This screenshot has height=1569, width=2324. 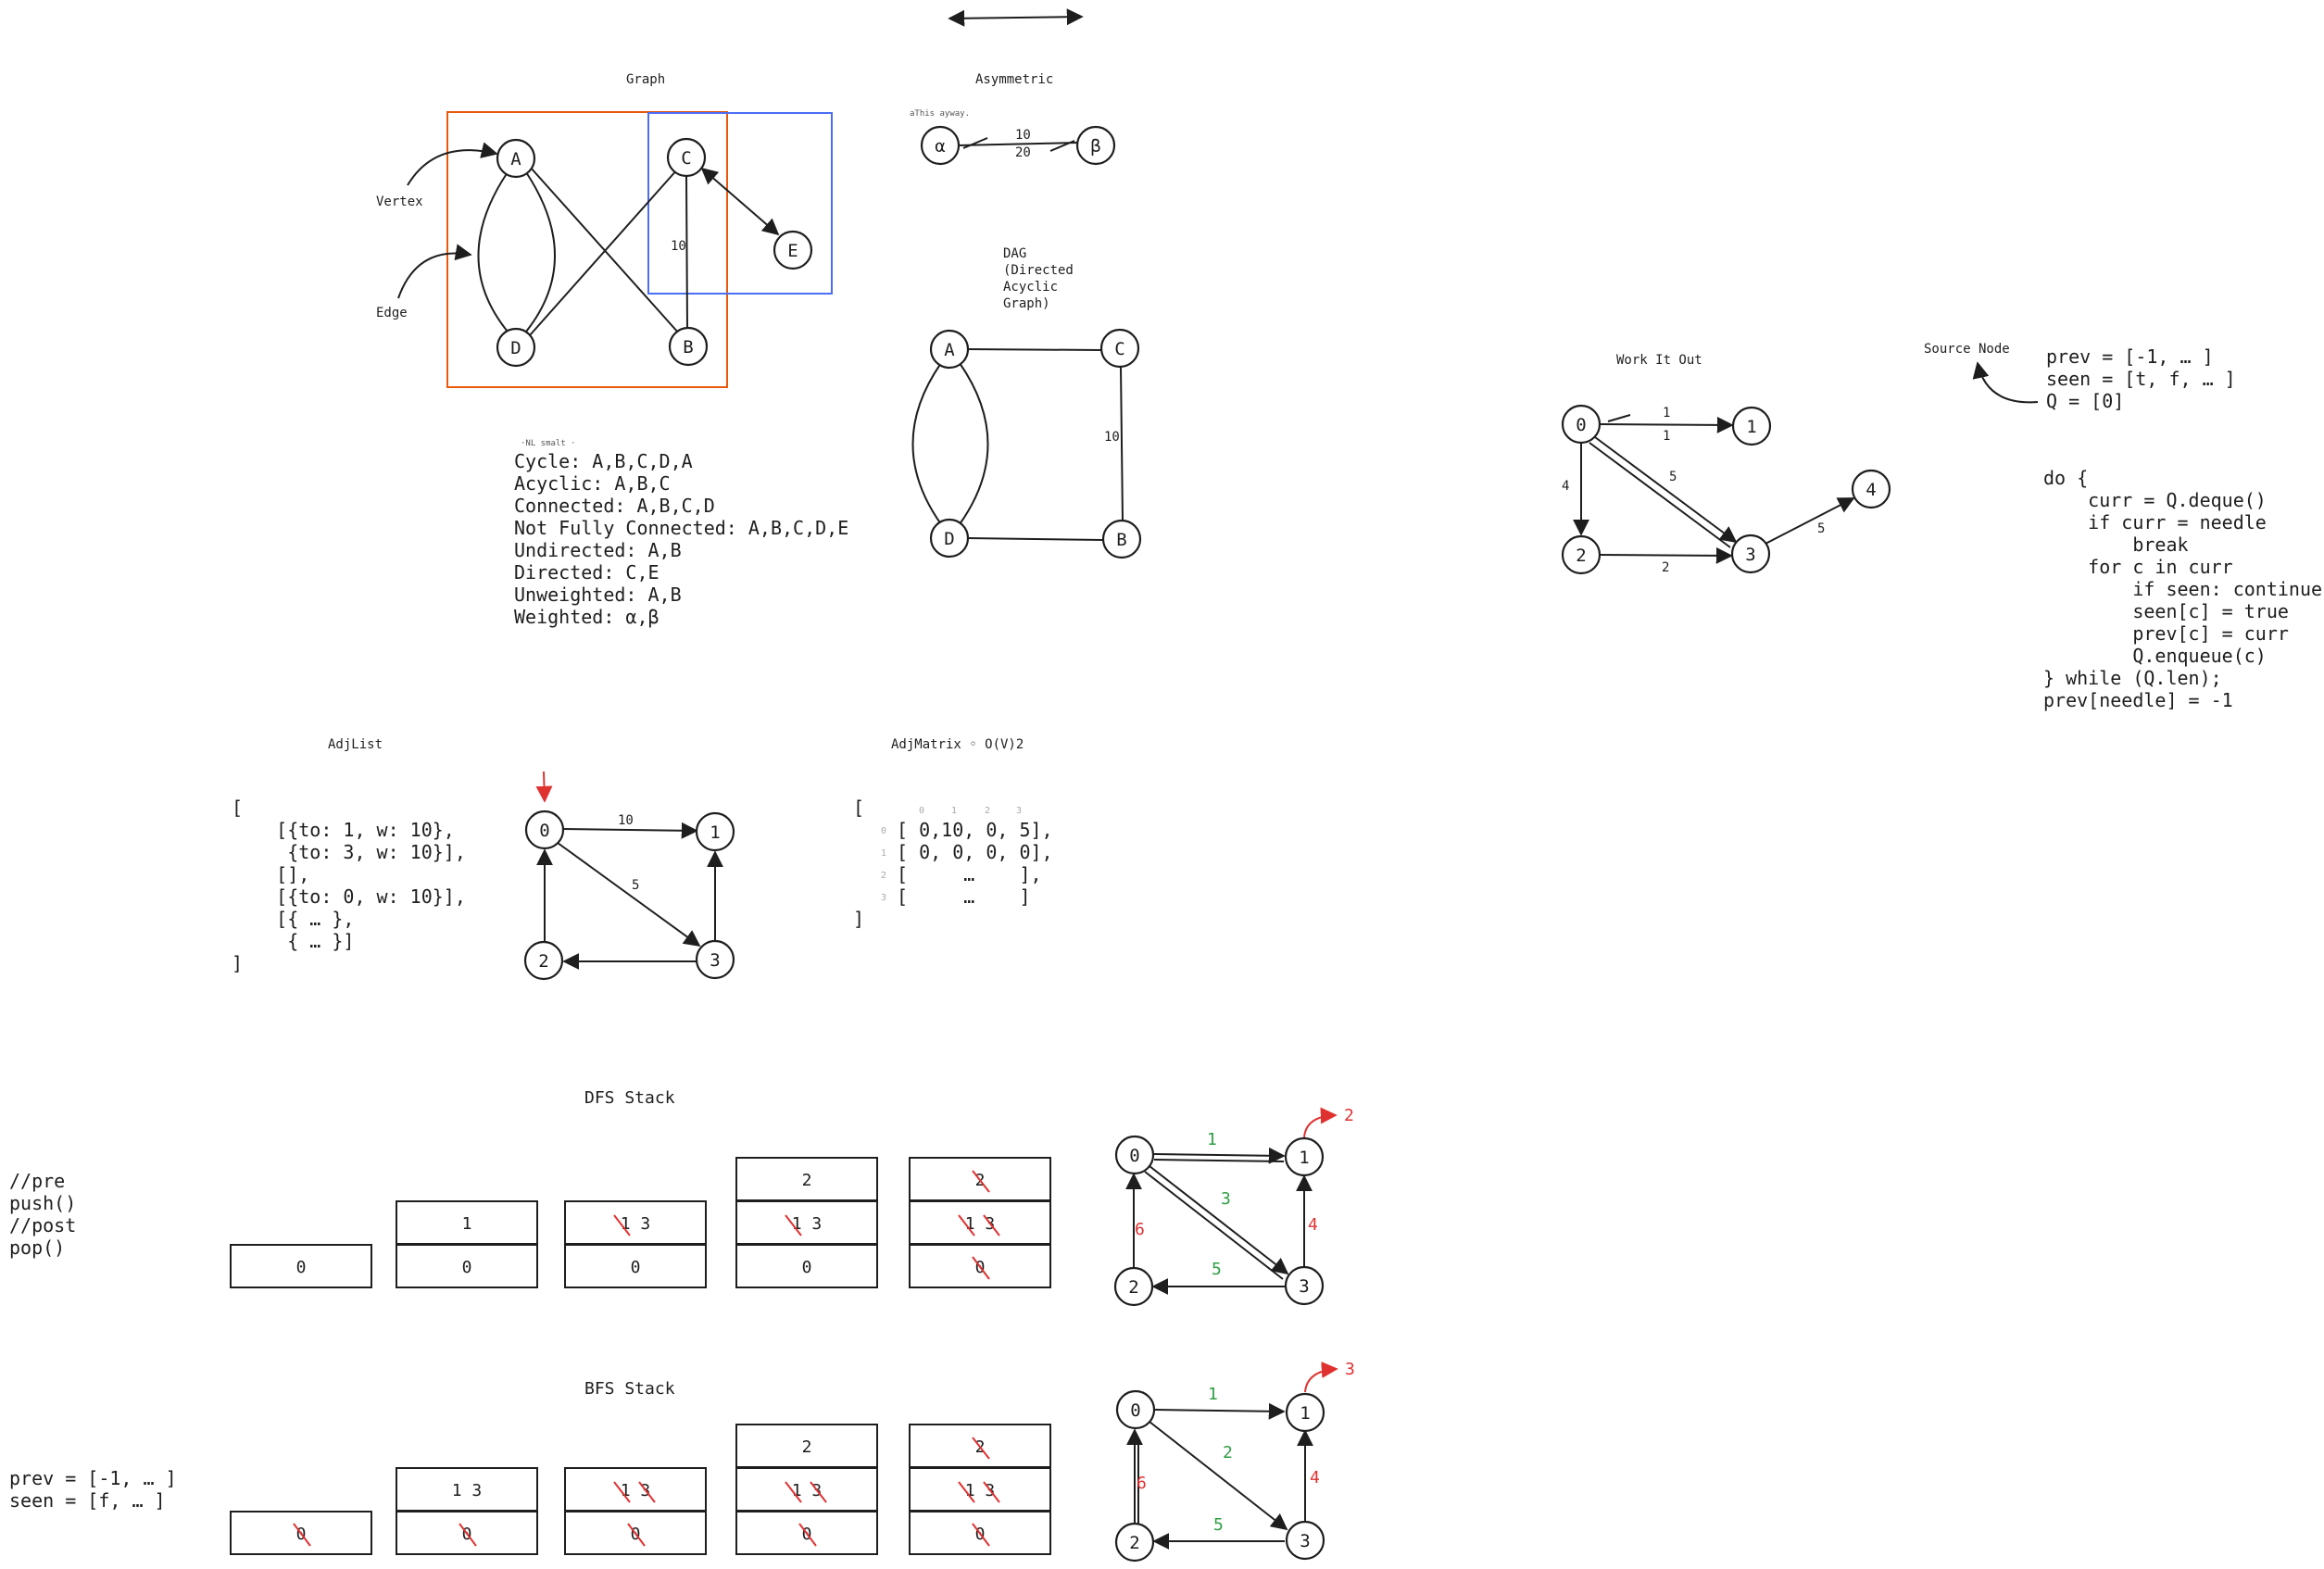 I want to click on dag-title-line-2: (Directed, so click(x=1039, y=270).